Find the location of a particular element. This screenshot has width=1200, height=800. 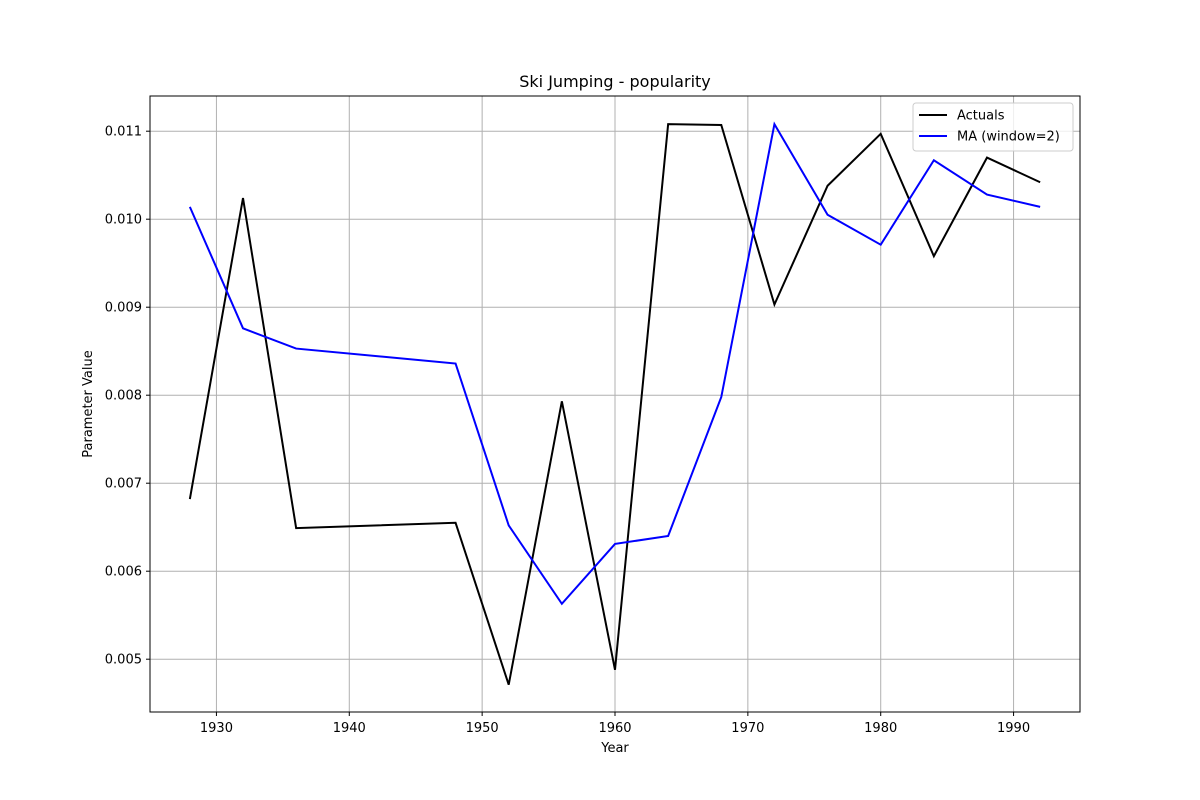

y-tick-label: 0.010 is located at coordinates (123, 220).